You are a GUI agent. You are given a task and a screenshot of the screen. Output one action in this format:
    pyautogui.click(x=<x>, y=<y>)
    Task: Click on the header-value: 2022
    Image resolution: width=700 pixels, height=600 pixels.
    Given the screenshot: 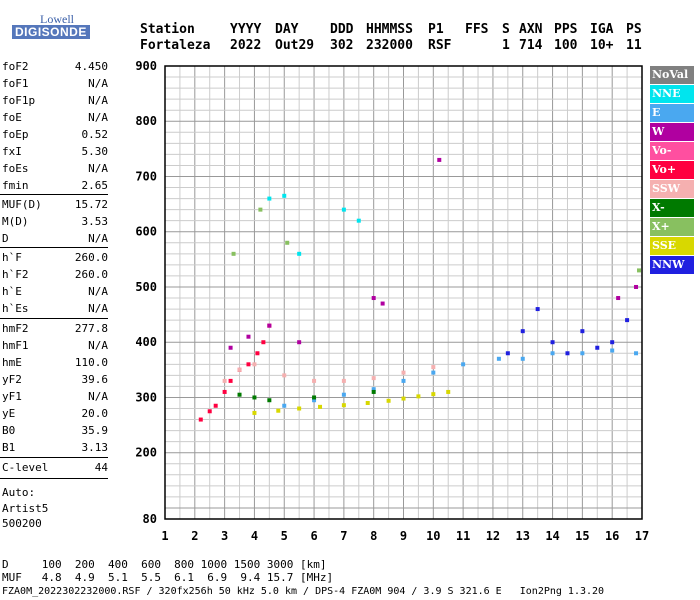 What is the action you would take?
    pyautogui.click(x=246, y=45)
    